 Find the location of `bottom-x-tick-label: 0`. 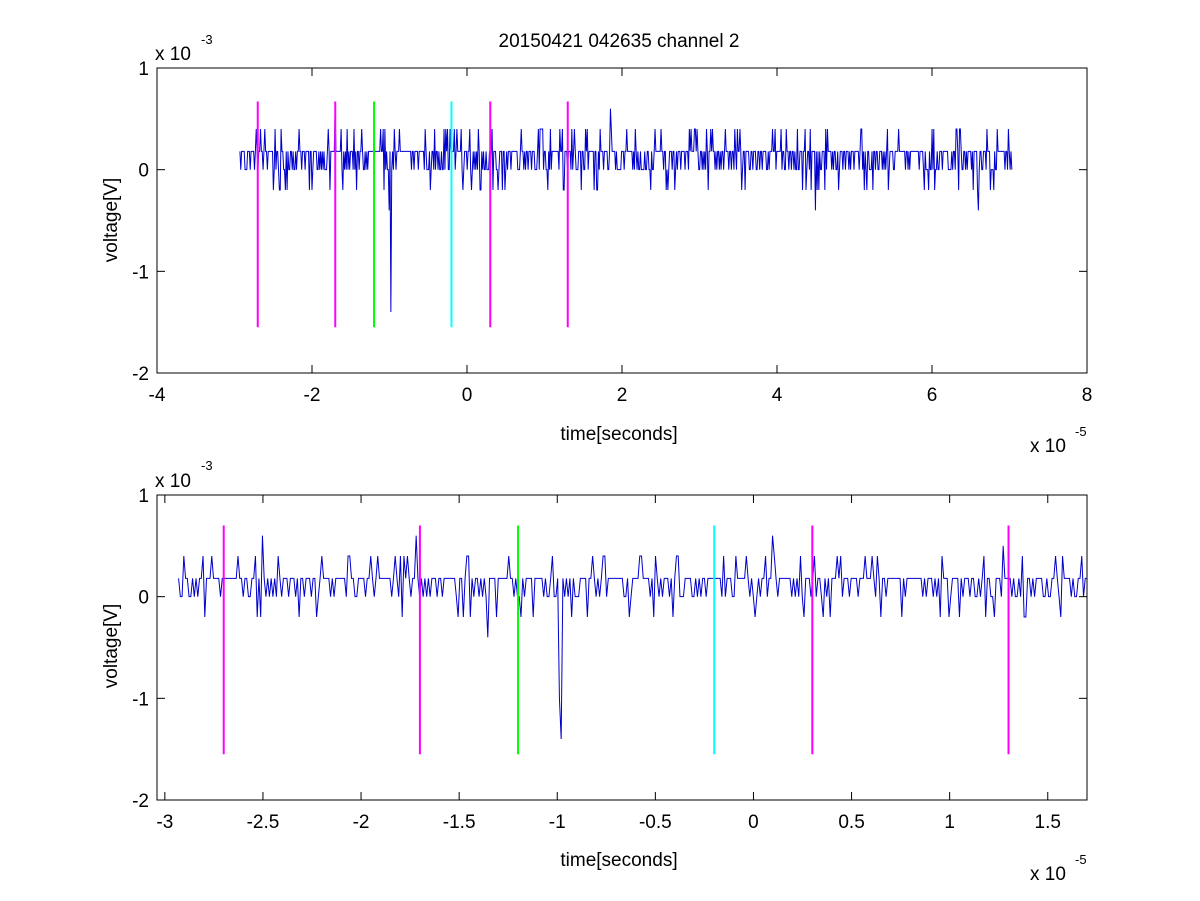

bottom-x-tick-label: 0 is located at coordinates (753, 822).